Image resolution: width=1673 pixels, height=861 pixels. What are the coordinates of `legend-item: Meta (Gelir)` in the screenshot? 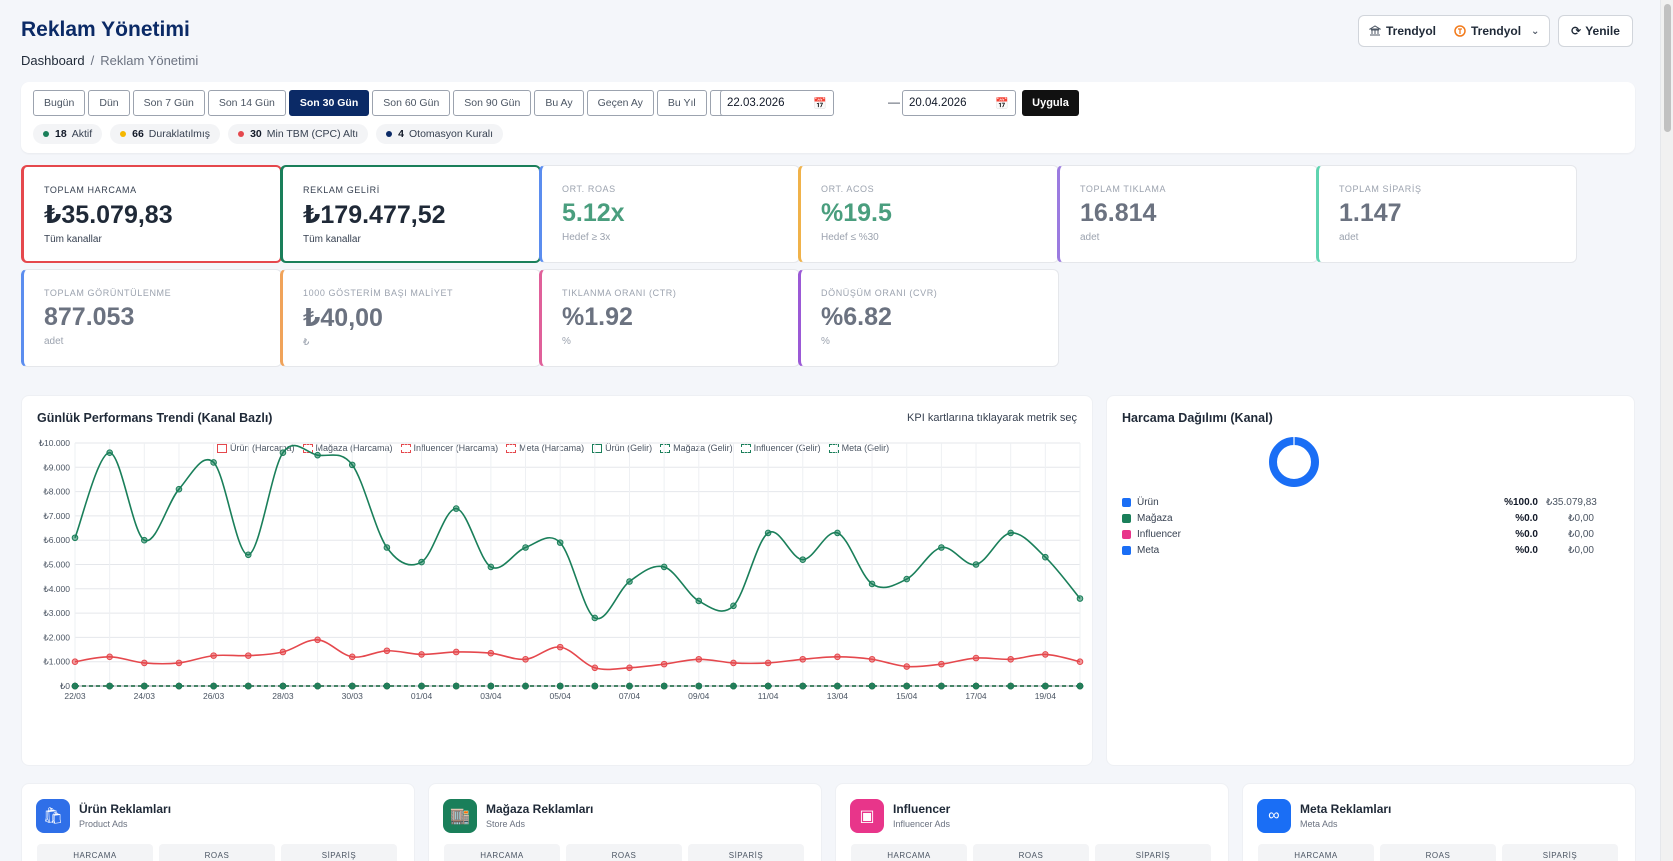 It's located at (858, 448).